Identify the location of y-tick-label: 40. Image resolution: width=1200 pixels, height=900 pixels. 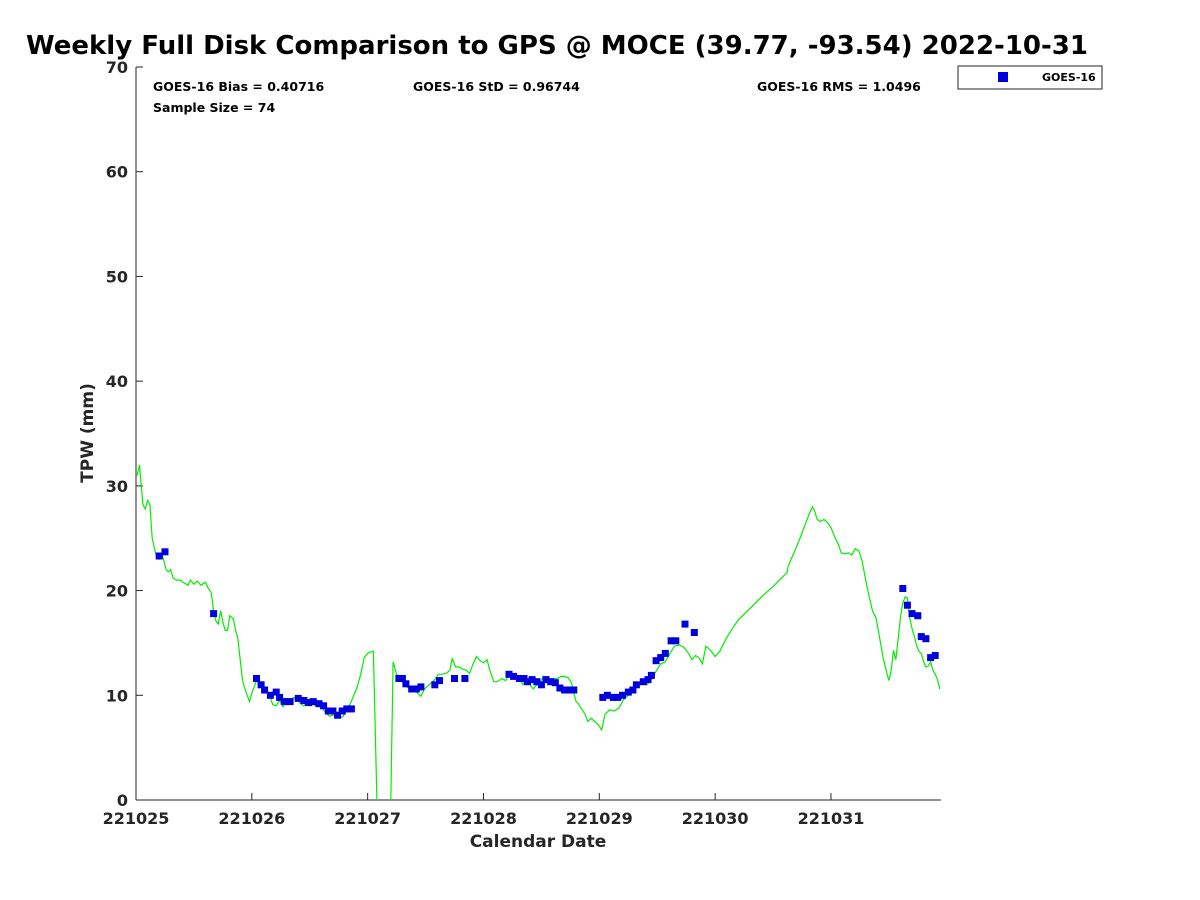
(117, 381).